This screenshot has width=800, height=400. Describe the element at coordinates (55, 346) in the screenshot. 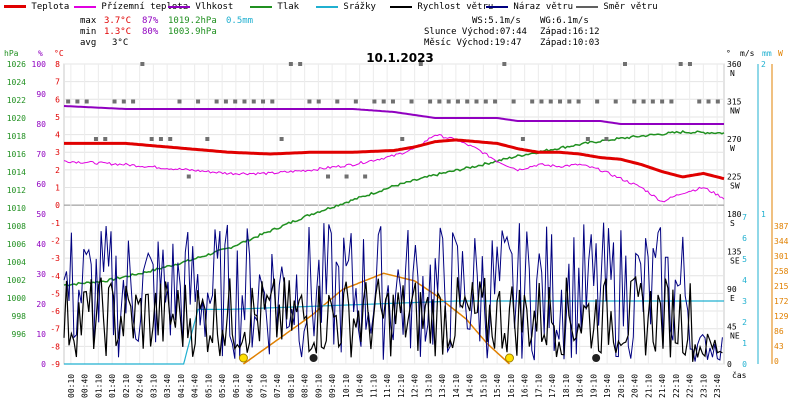

I see `temperature-tick-label: -8` at that location.